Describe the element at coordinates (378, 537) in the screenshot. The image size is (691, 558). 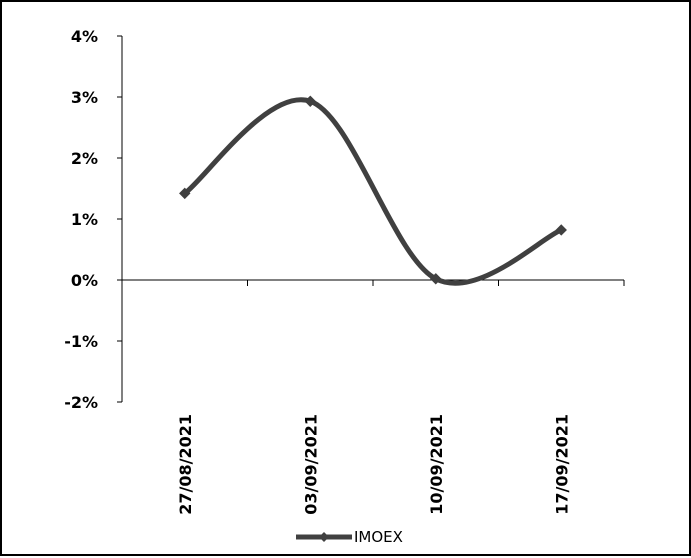
I see `legend-label-imoex: IMOEX` at that location.